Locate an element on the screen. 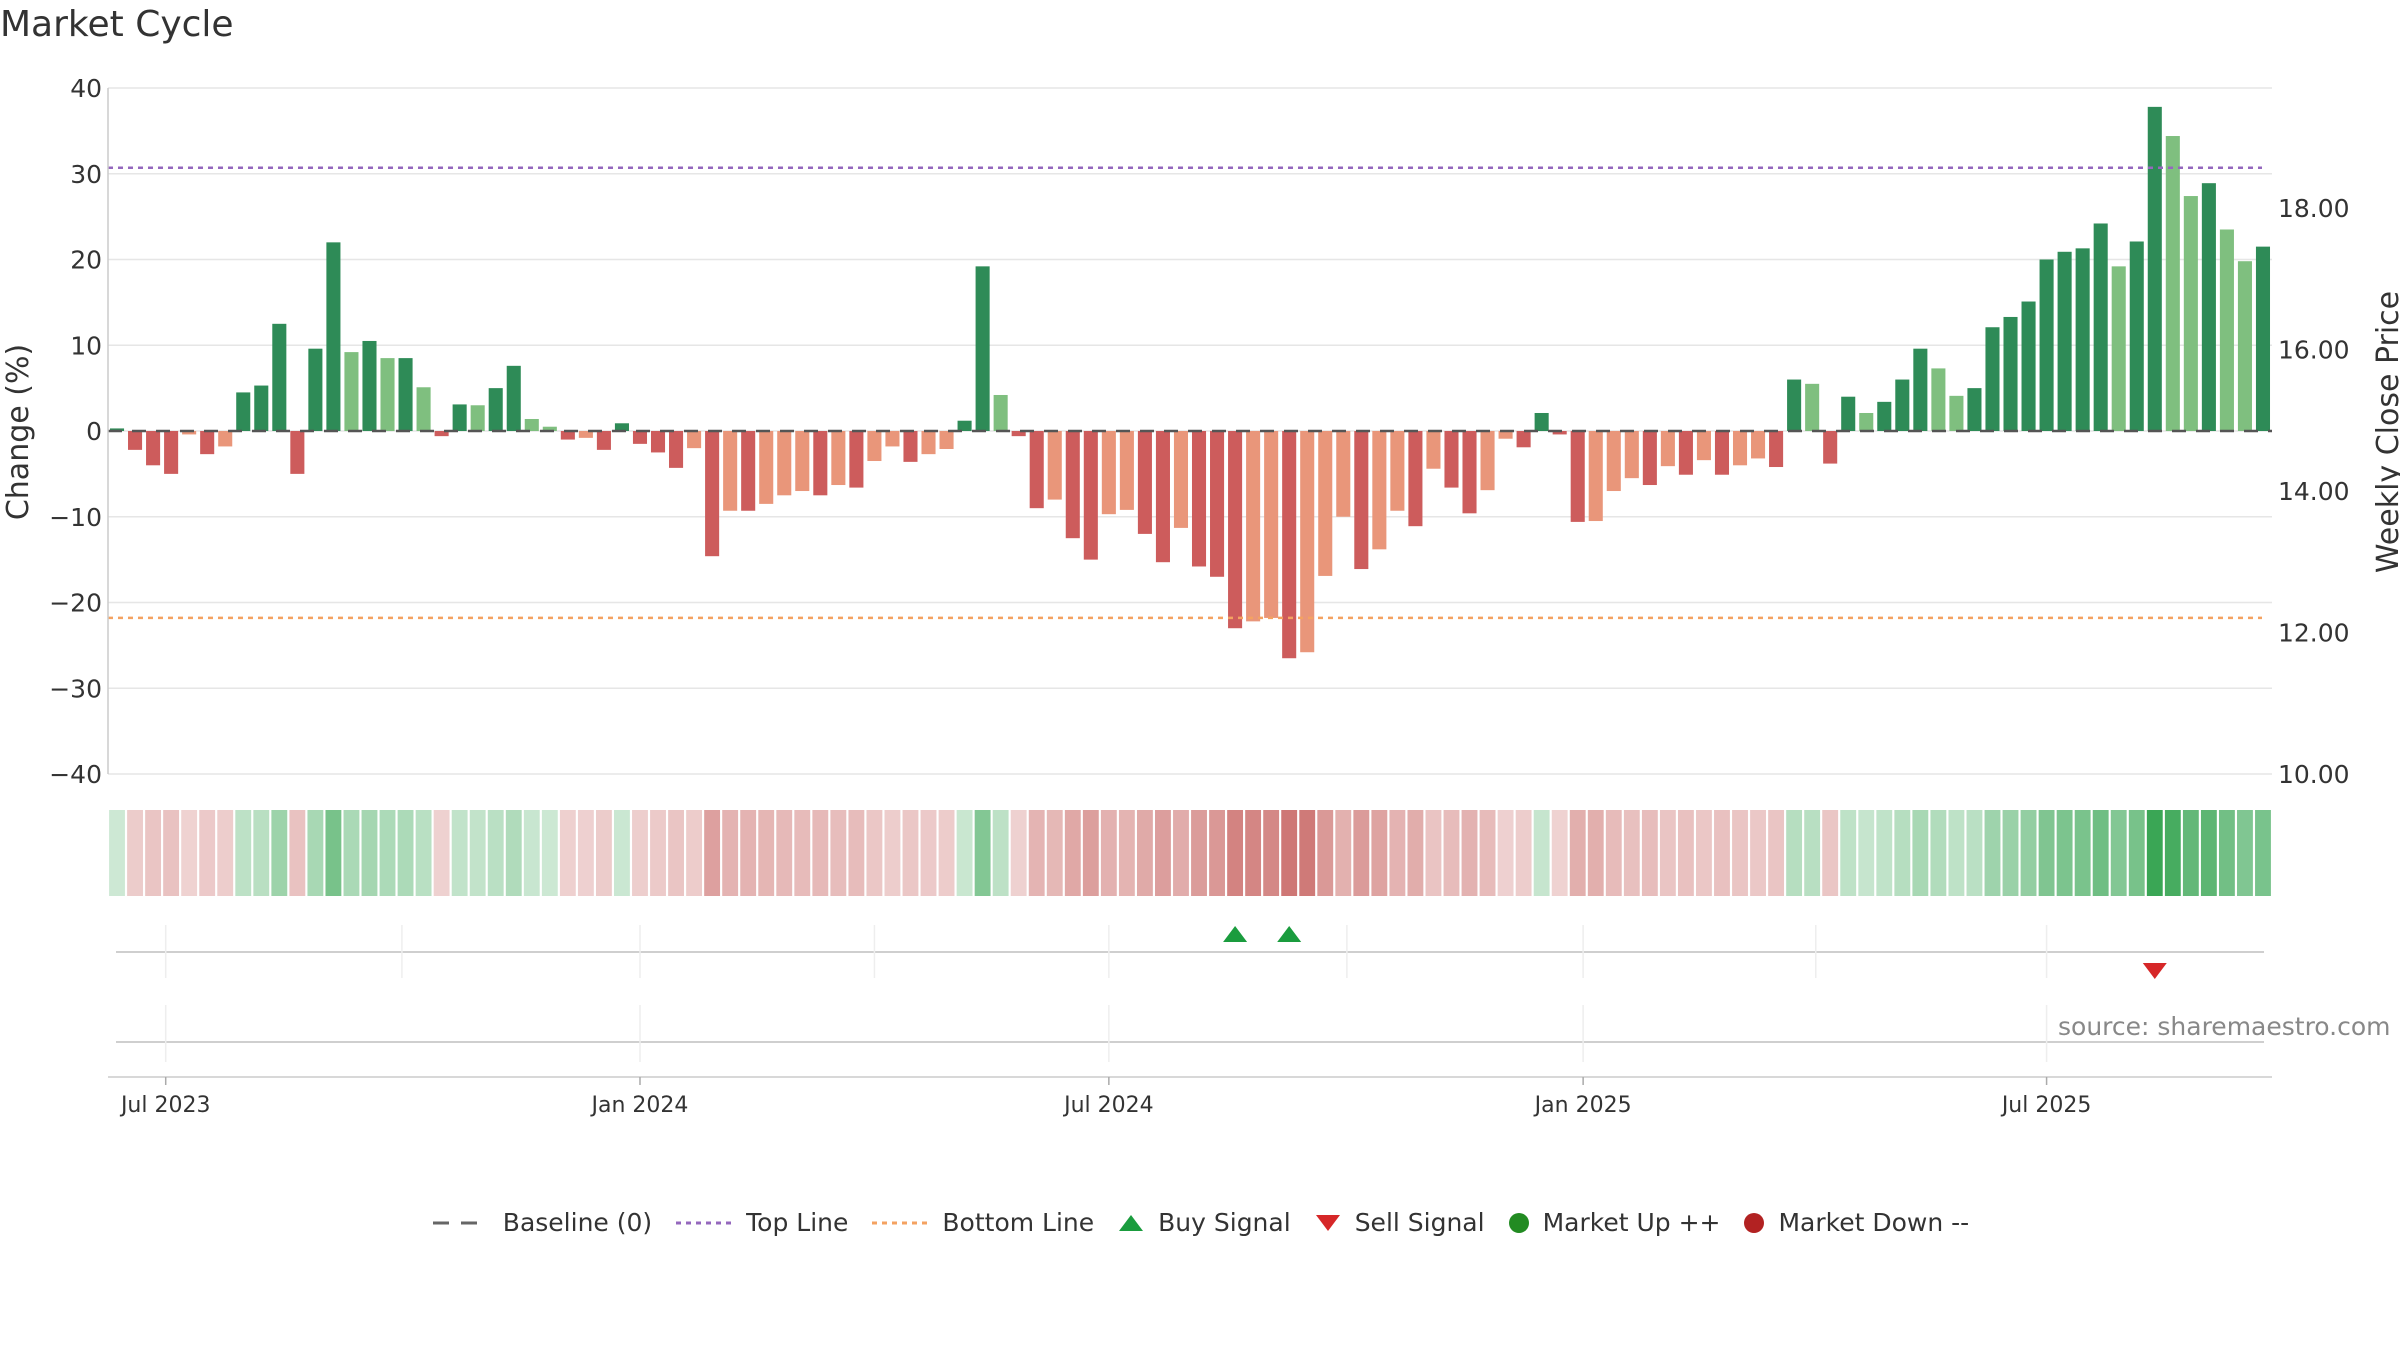 Image resolution: width=2400 pixels, height=1350 pixels. legend-item-market-up: Market Up ++ is located at coordinates (1614, 1222).